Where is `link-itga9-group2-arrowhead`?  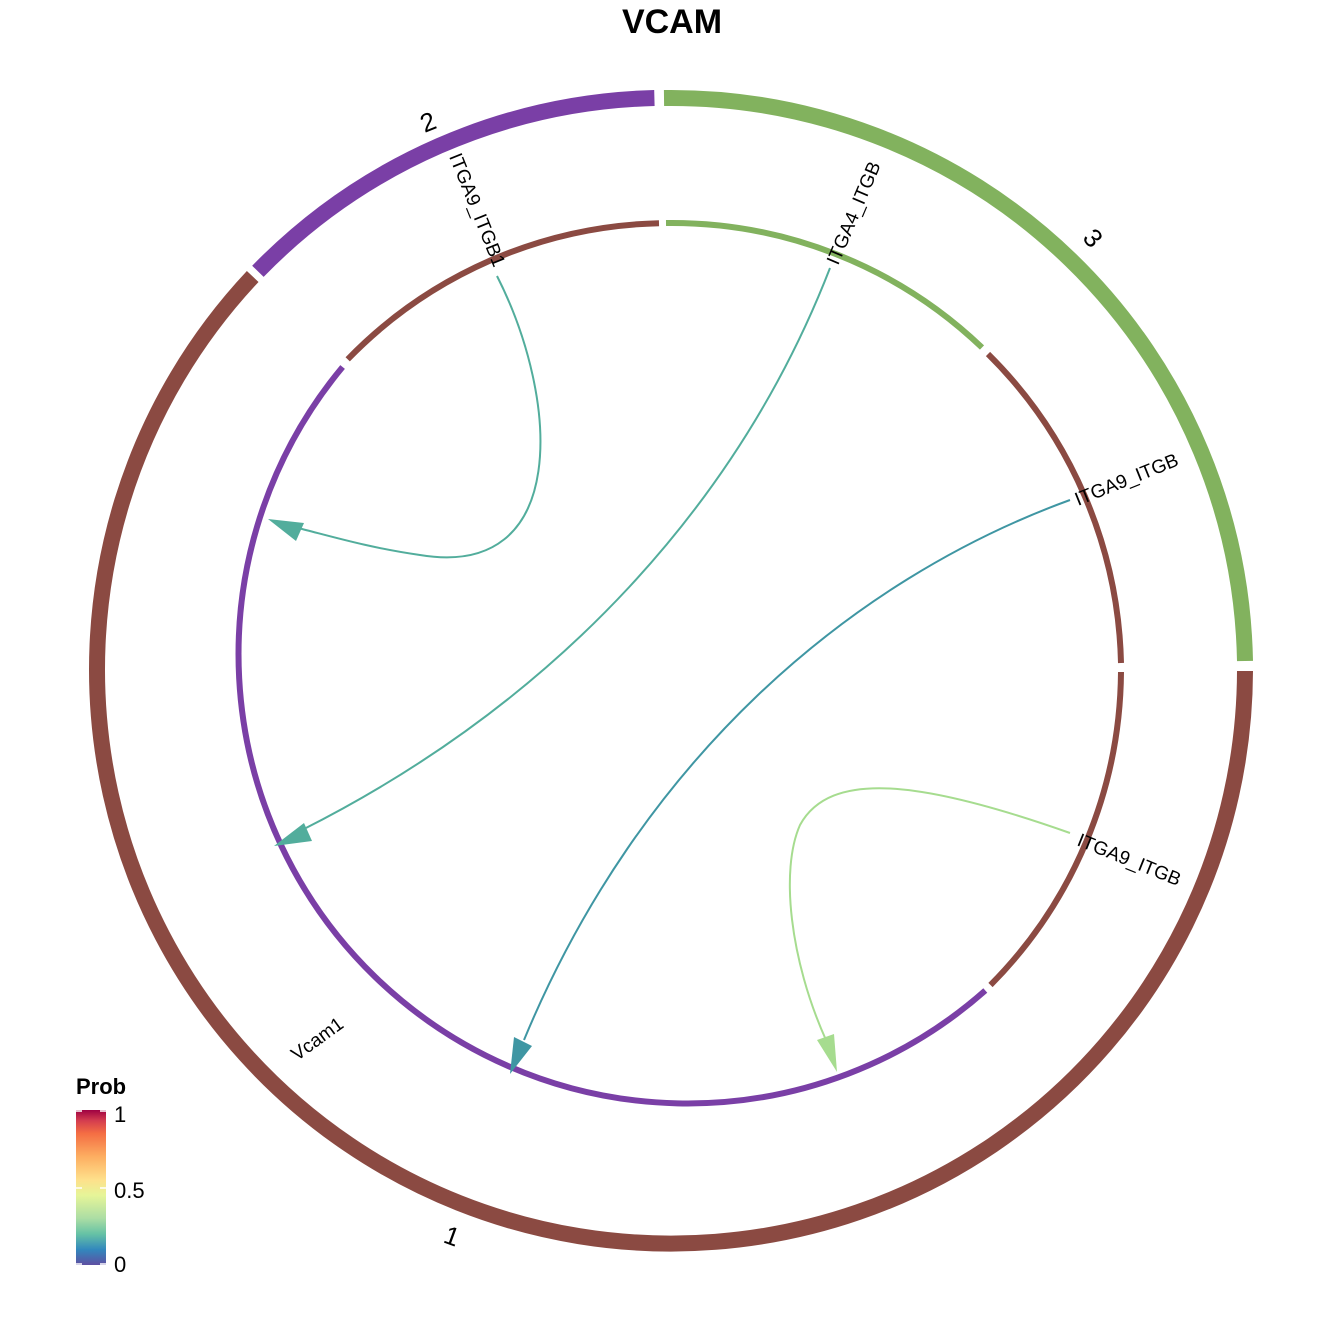
link-itga9-group2-arrowhead is located at coordinates (286, 530).